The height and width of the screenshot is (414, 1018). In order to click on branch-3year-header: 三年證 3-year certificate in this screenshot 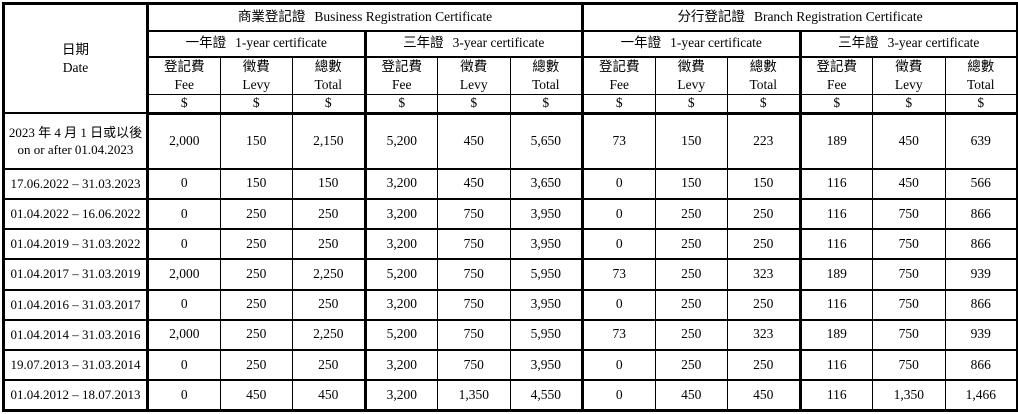, I will do `click(908, 44)`.